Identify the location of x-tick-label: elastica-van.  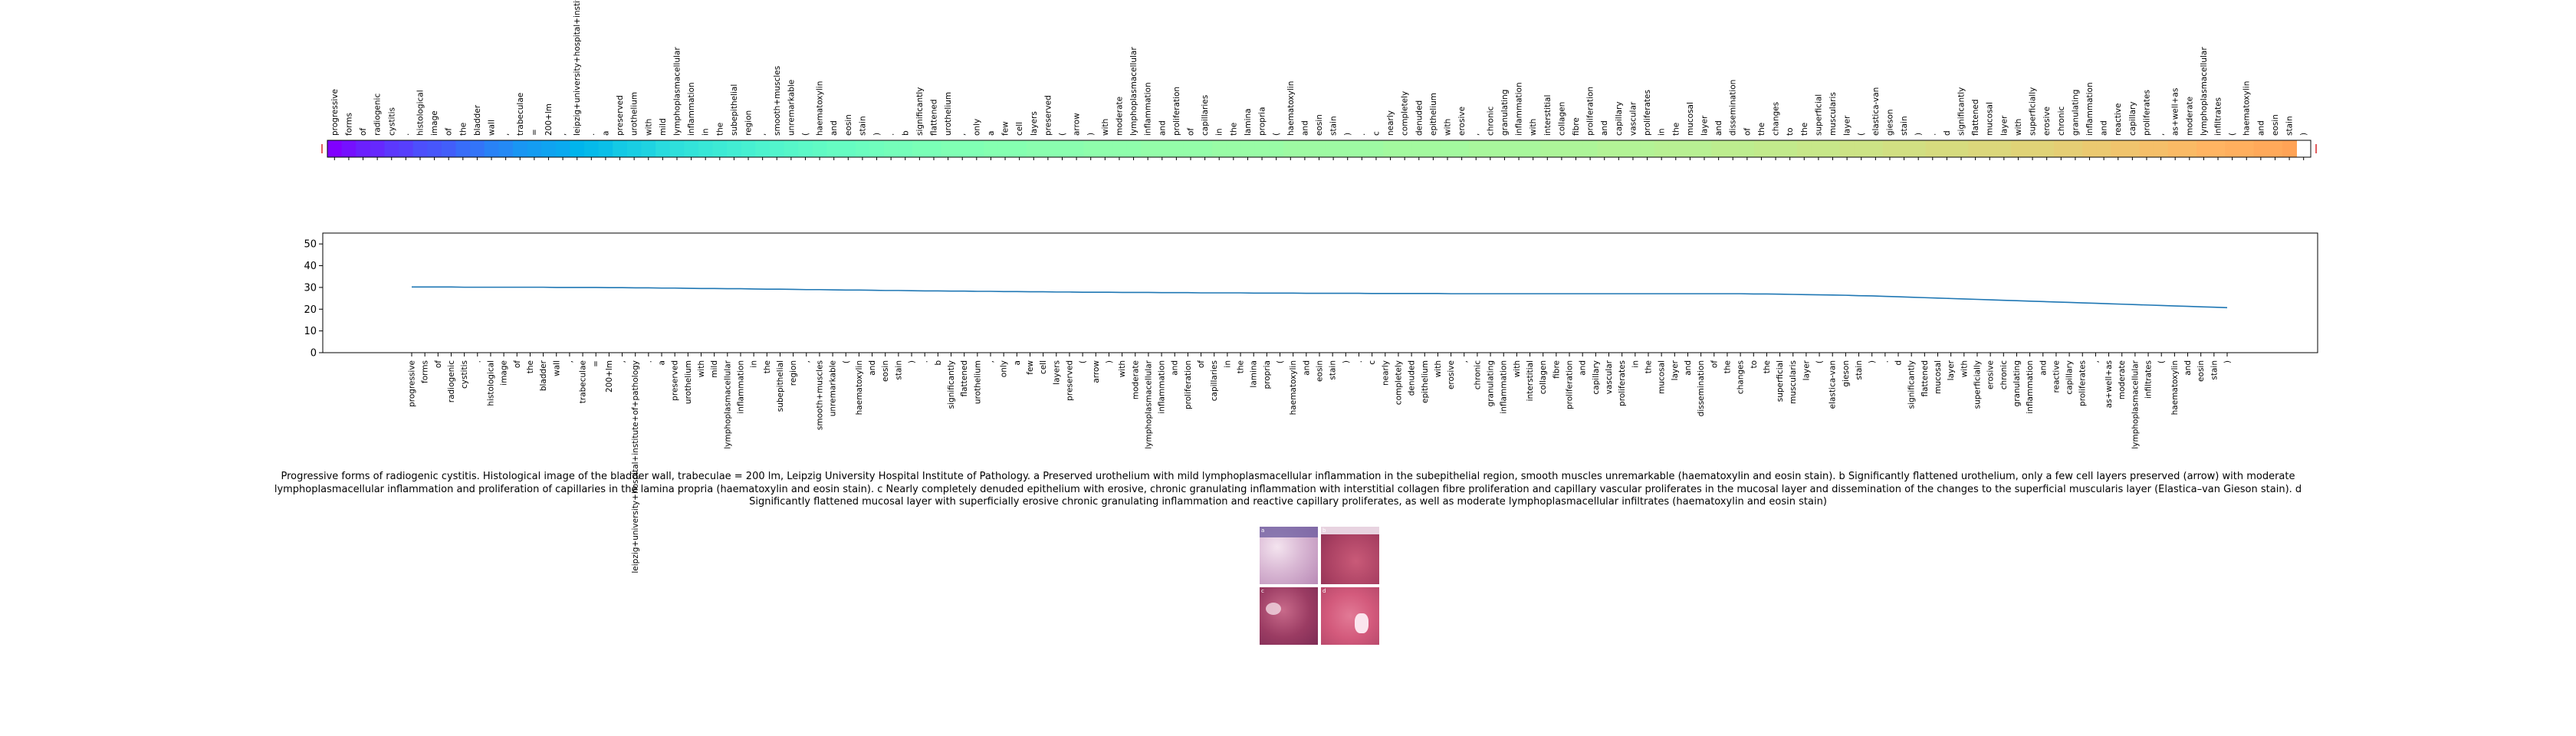
(1834, 385).